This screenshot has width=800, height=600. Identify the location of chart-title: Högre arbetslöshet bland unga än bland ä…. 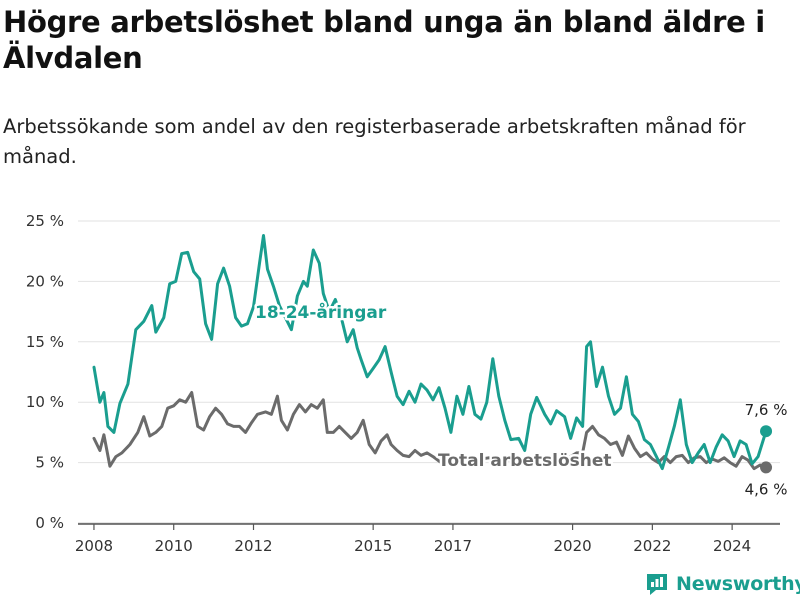
(384, 40).